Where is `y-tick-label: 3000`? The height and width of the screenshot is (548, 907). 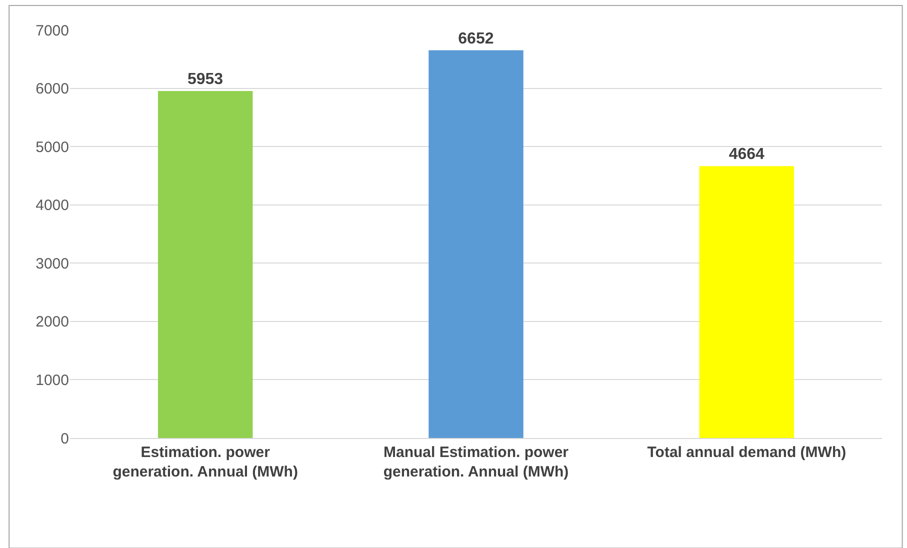 y-tick-label: 3000 is located at coordinates (52, 263).